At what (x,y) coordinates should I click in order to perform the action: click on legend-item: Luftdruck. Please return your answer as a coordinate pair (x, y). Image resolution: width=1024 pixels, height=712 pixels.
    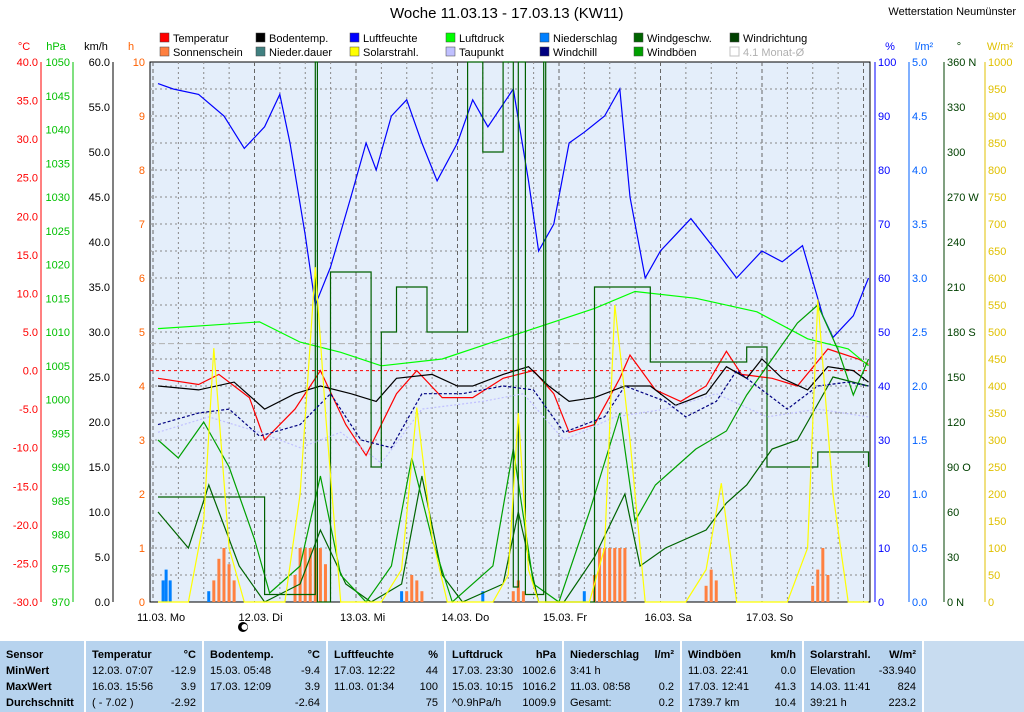
    Looking at the image, I should click on (475, 38).